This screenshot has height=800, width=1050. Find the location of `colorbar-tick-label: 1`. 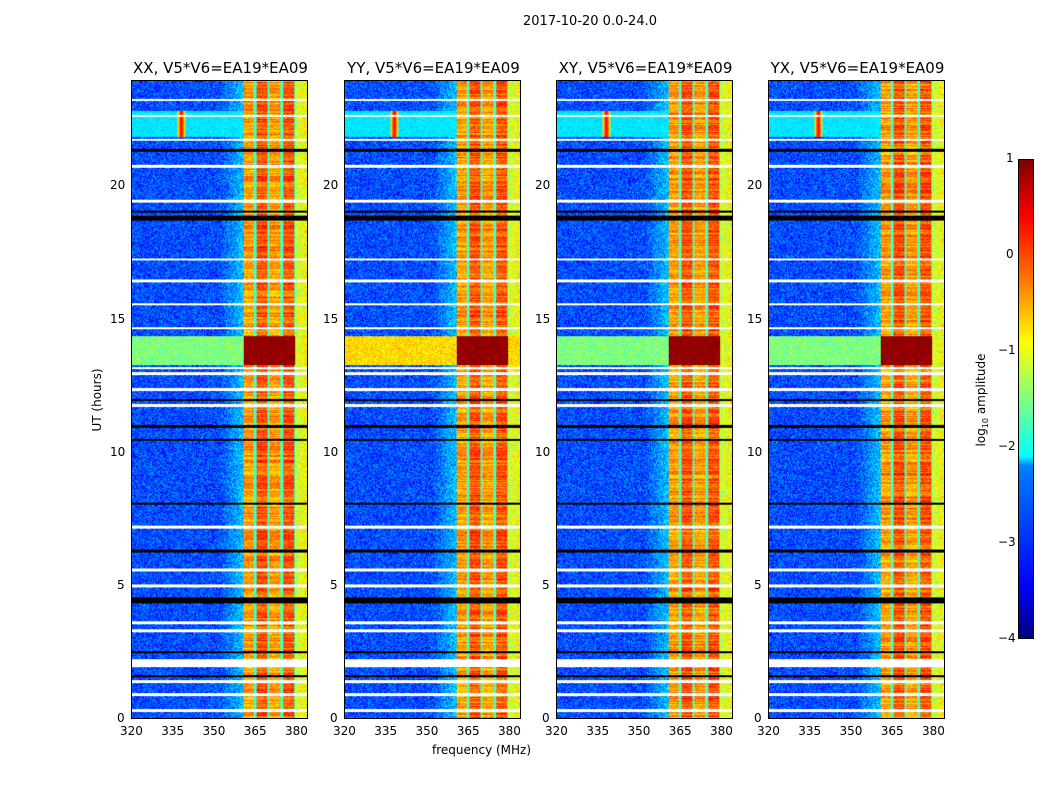

colorbar-tick-label: 1 is located at coordinates (1010, 158).